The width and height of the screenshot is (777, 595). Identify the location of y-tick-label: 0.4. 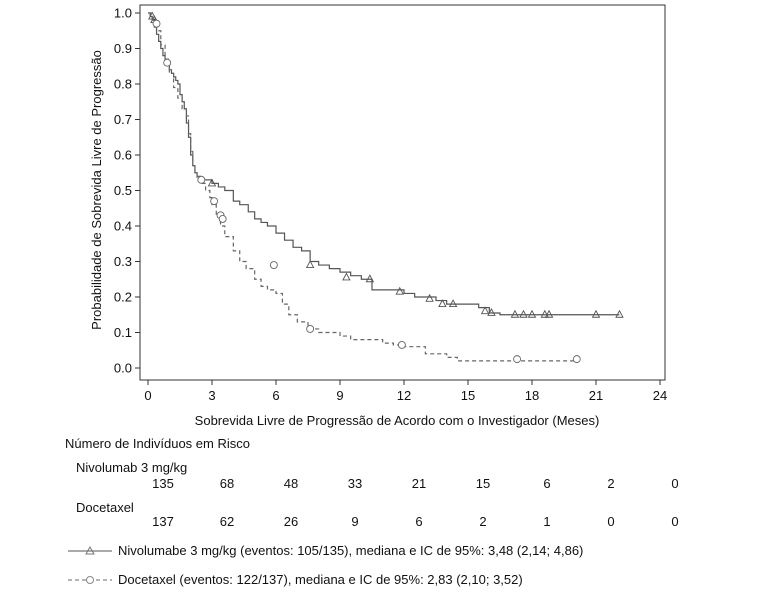
(123, 226).